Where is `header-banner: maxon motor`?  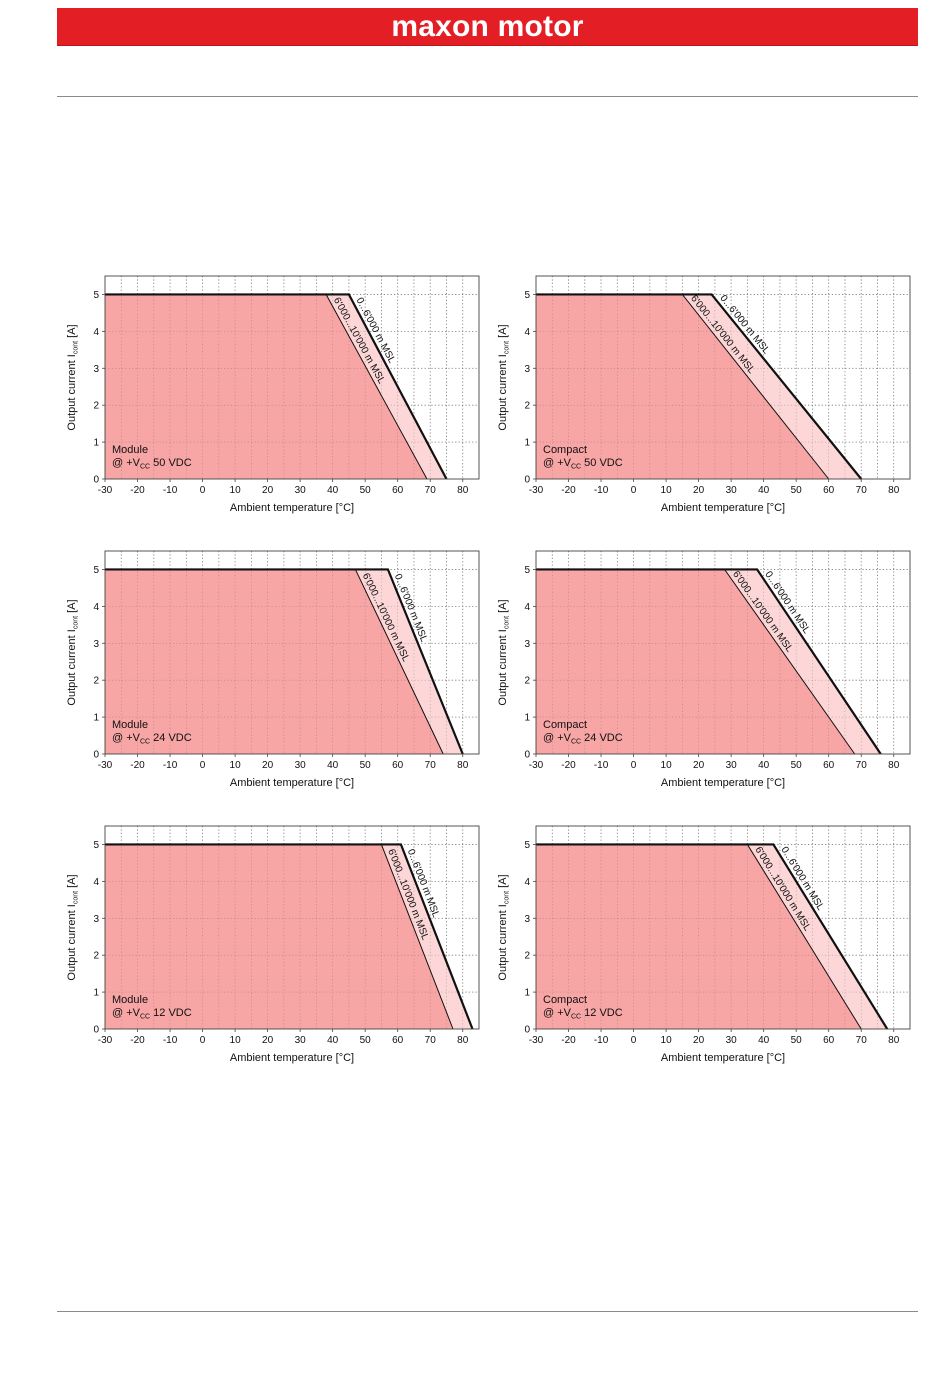
header-banner: maxon motor is located at coordinates (487, 27).